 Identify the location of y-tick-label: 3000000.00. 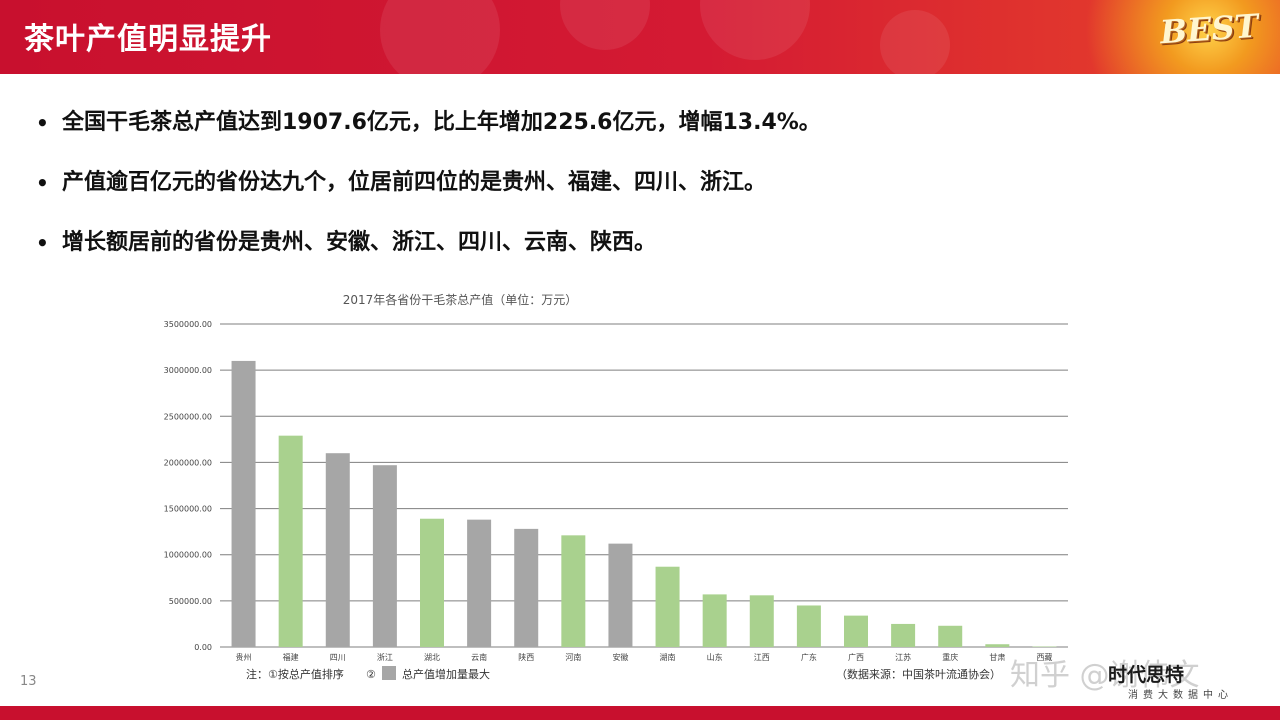
(188, 370).